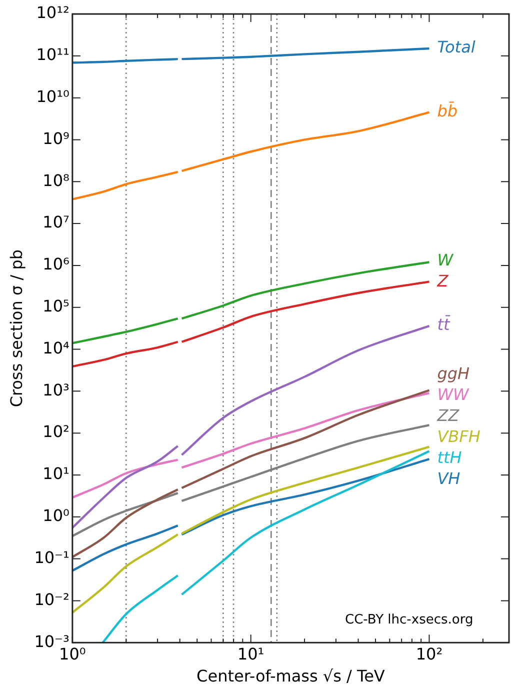 The width and height of the screenshot is (511, 695). I want to click on series-label: W, so click(445, 260).